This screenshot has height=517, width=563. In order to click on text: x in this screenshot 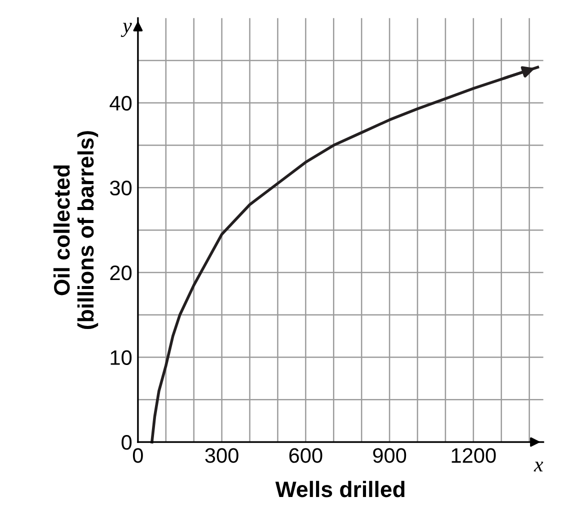, I will do `click(539, 467)`.